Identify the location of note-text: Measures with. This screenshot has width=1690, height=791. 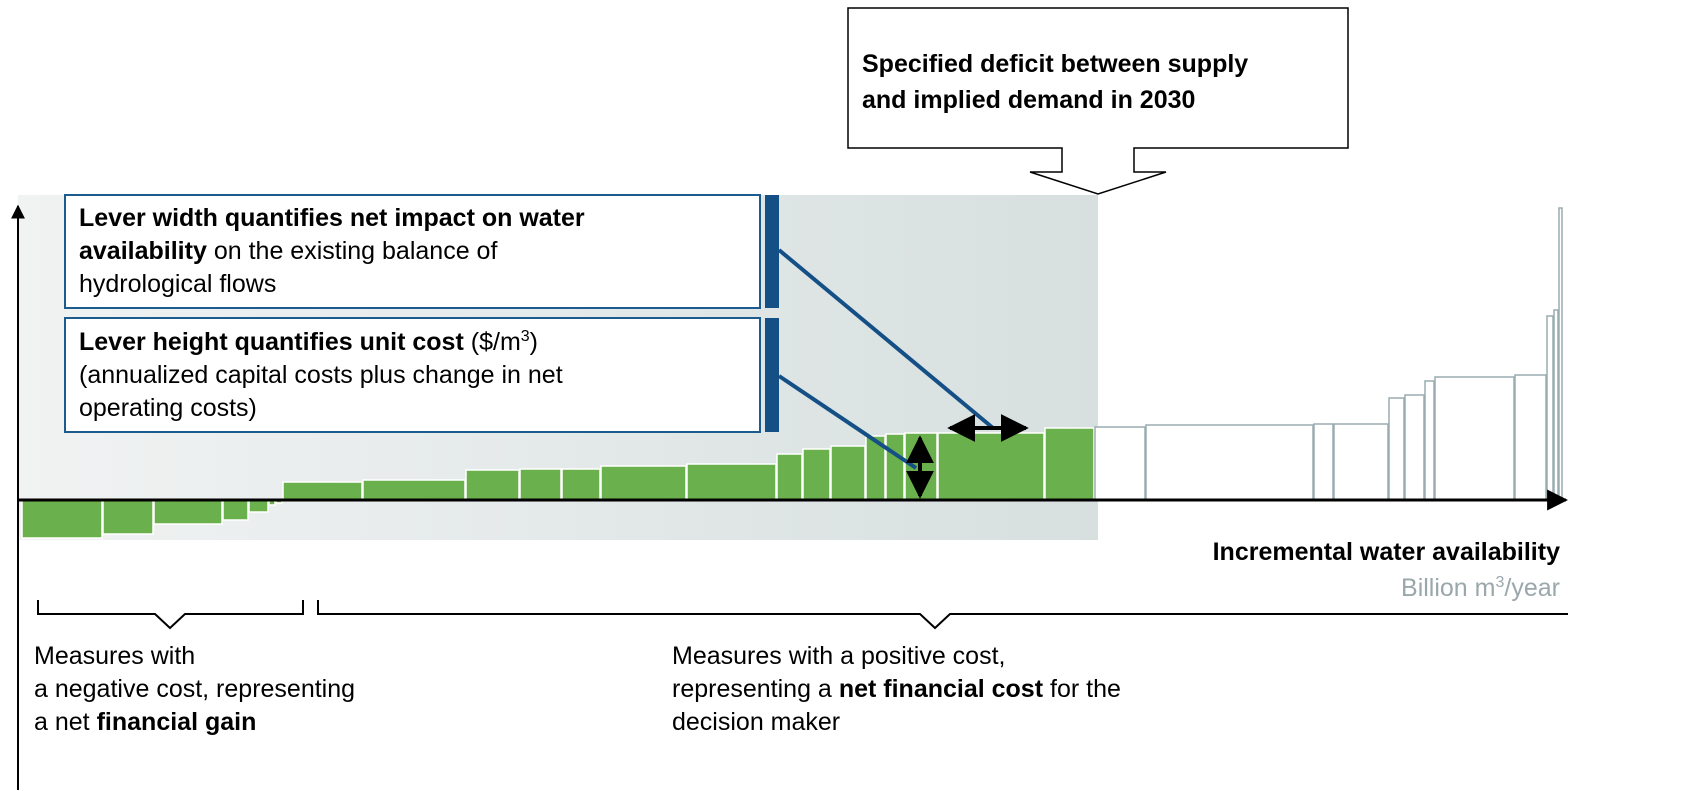
(114, 656).